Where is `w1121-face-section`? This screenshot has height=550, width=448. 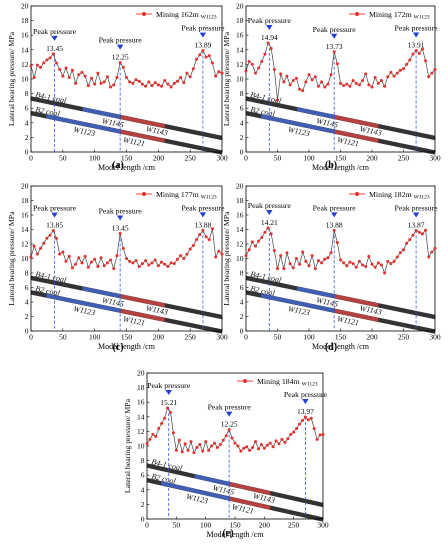 w1121-face-section is located at coordinates (356, 136).